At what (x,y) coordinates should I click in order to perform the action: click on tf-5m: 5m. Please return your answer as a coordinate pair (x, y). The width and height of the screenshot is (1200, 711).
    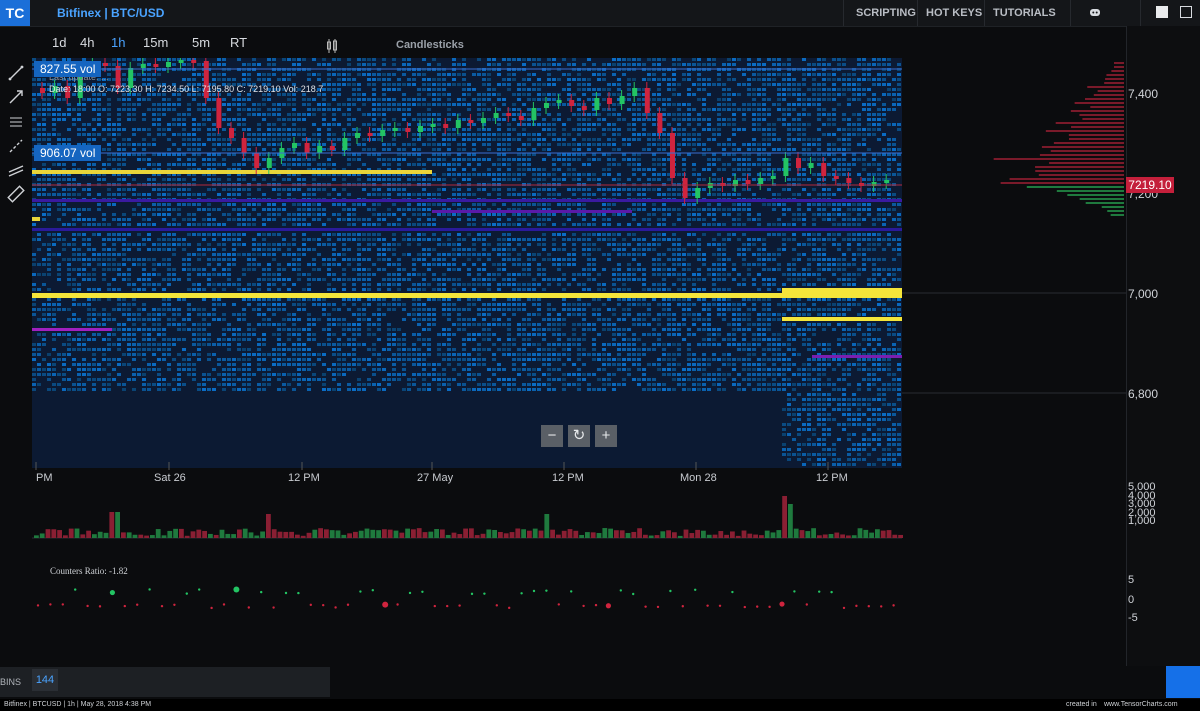
    Looking at the image, I should click on (201, 42).